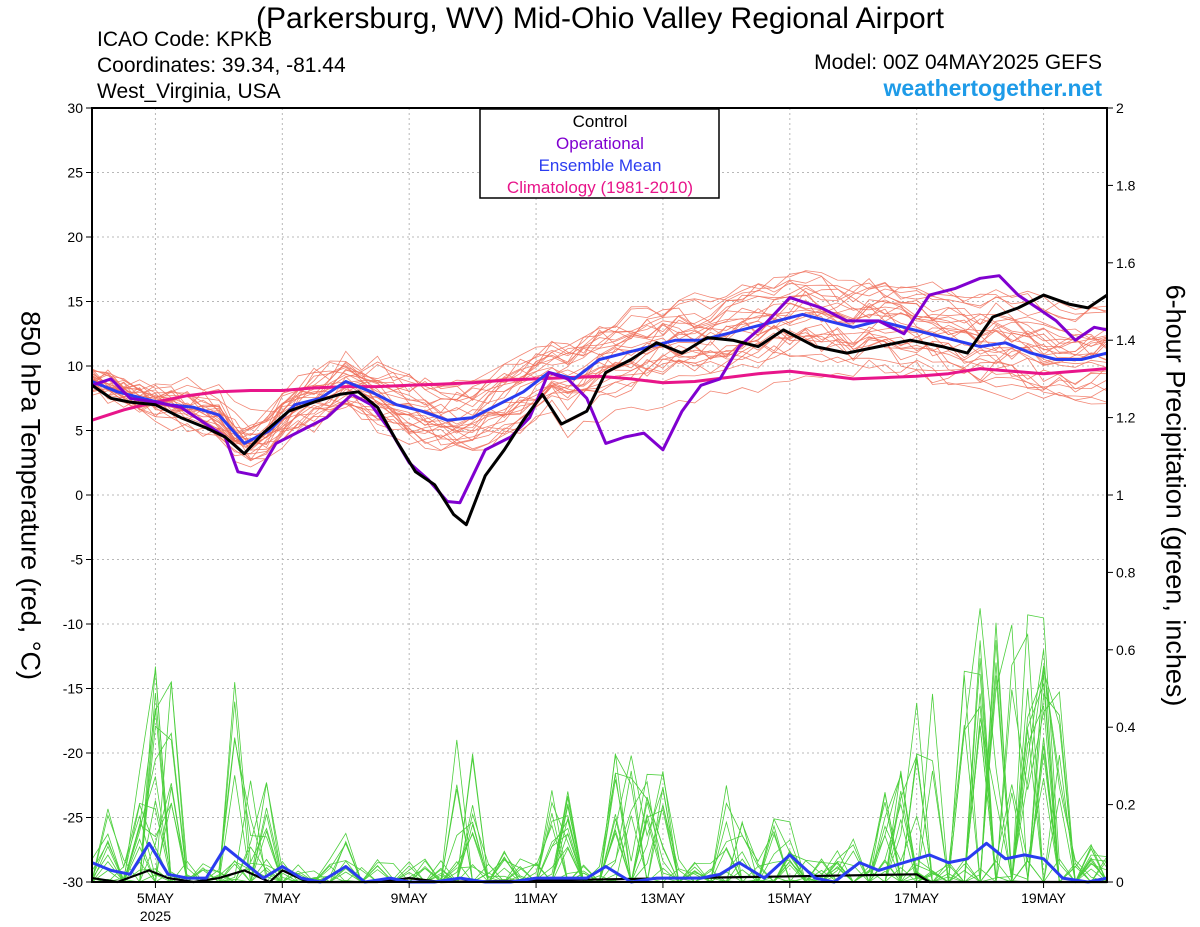 Image resolution: width=1200 pixels, height=927 pixels. Describe the element at coordinates (75, 237) in the screenshot. I see `y-tick-label-left: 20` at that location.